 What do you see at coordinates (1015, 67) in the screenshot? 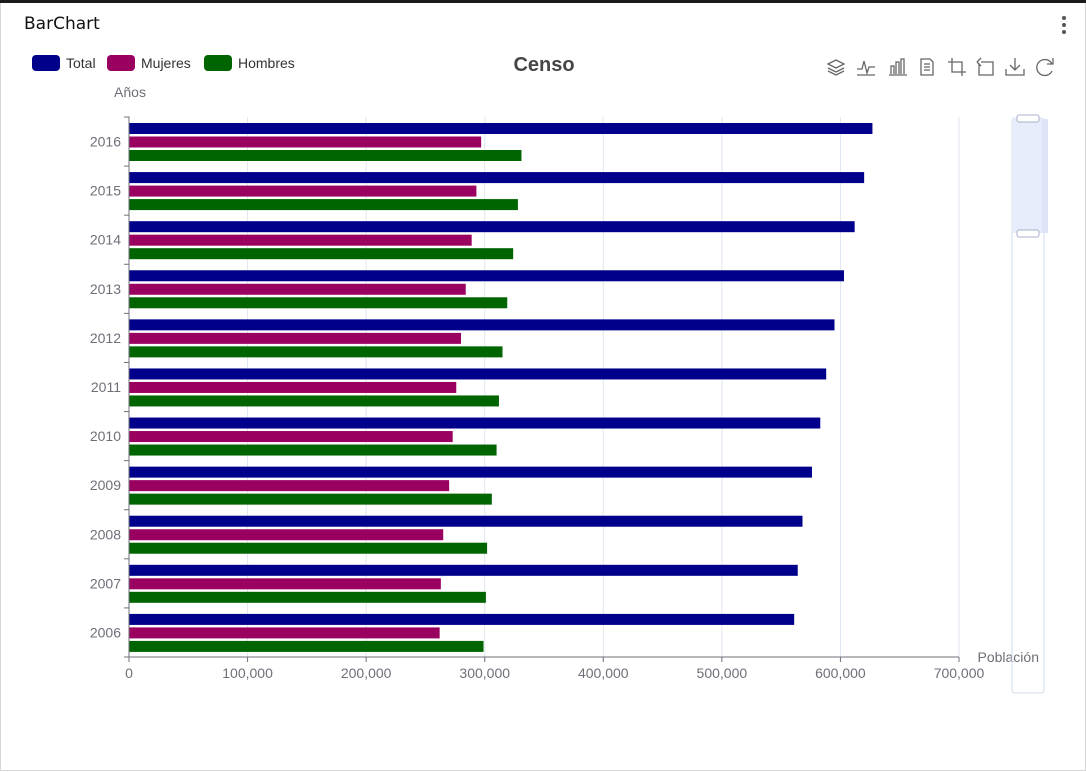
I see `download-icon` at bounding box center [1015, 67].